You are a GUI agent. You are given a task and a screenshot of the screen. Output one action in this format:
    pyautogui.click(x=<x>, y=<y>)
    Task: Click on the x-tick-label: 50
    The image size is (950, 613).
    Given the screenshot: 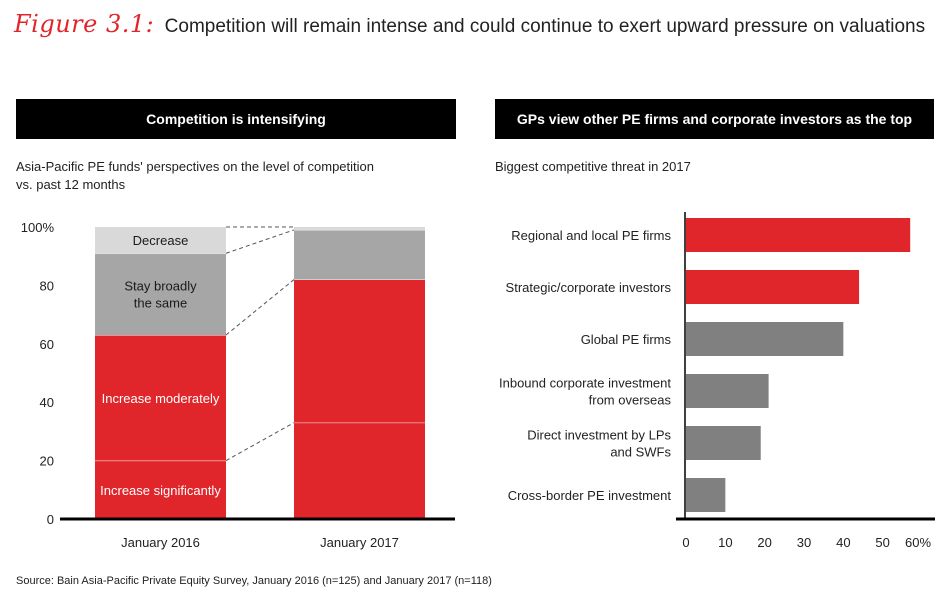 What is the action you would take?
    pyautogui.click(x=882, y=542)
    